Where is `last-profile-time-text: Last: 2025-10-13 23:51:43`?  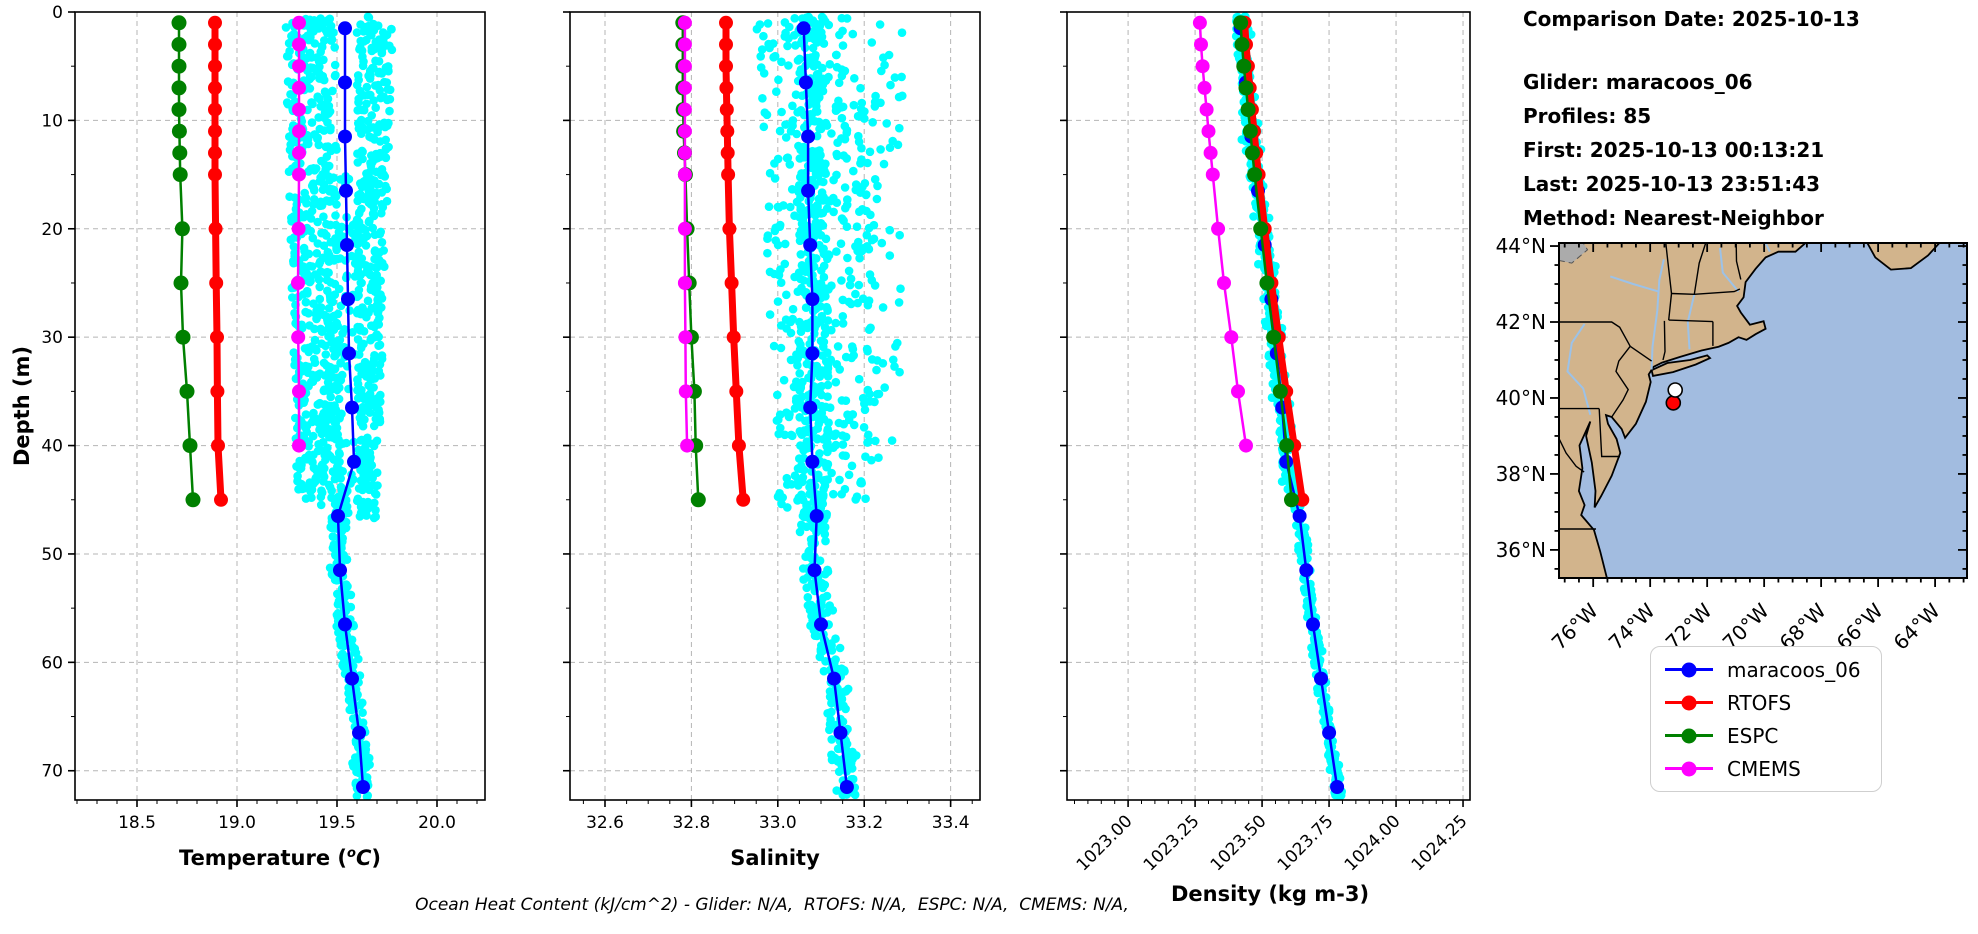 last-profile-time-text: Last: 2025-10-13 23:51:43 is located at coordinates (1672, 184).